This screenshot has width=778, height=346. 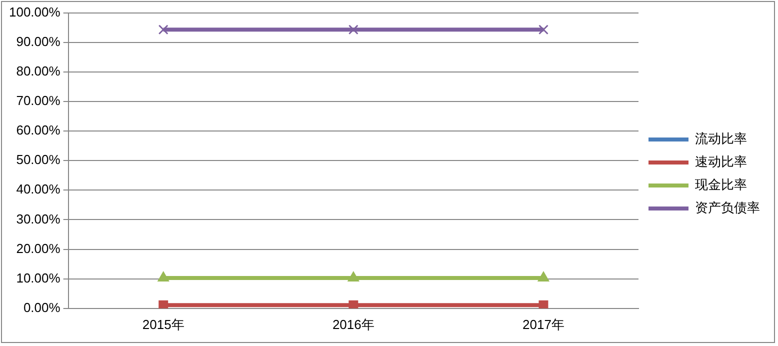 I want to click on y-tick-label: 20.00%, so click(x=38, y=248).